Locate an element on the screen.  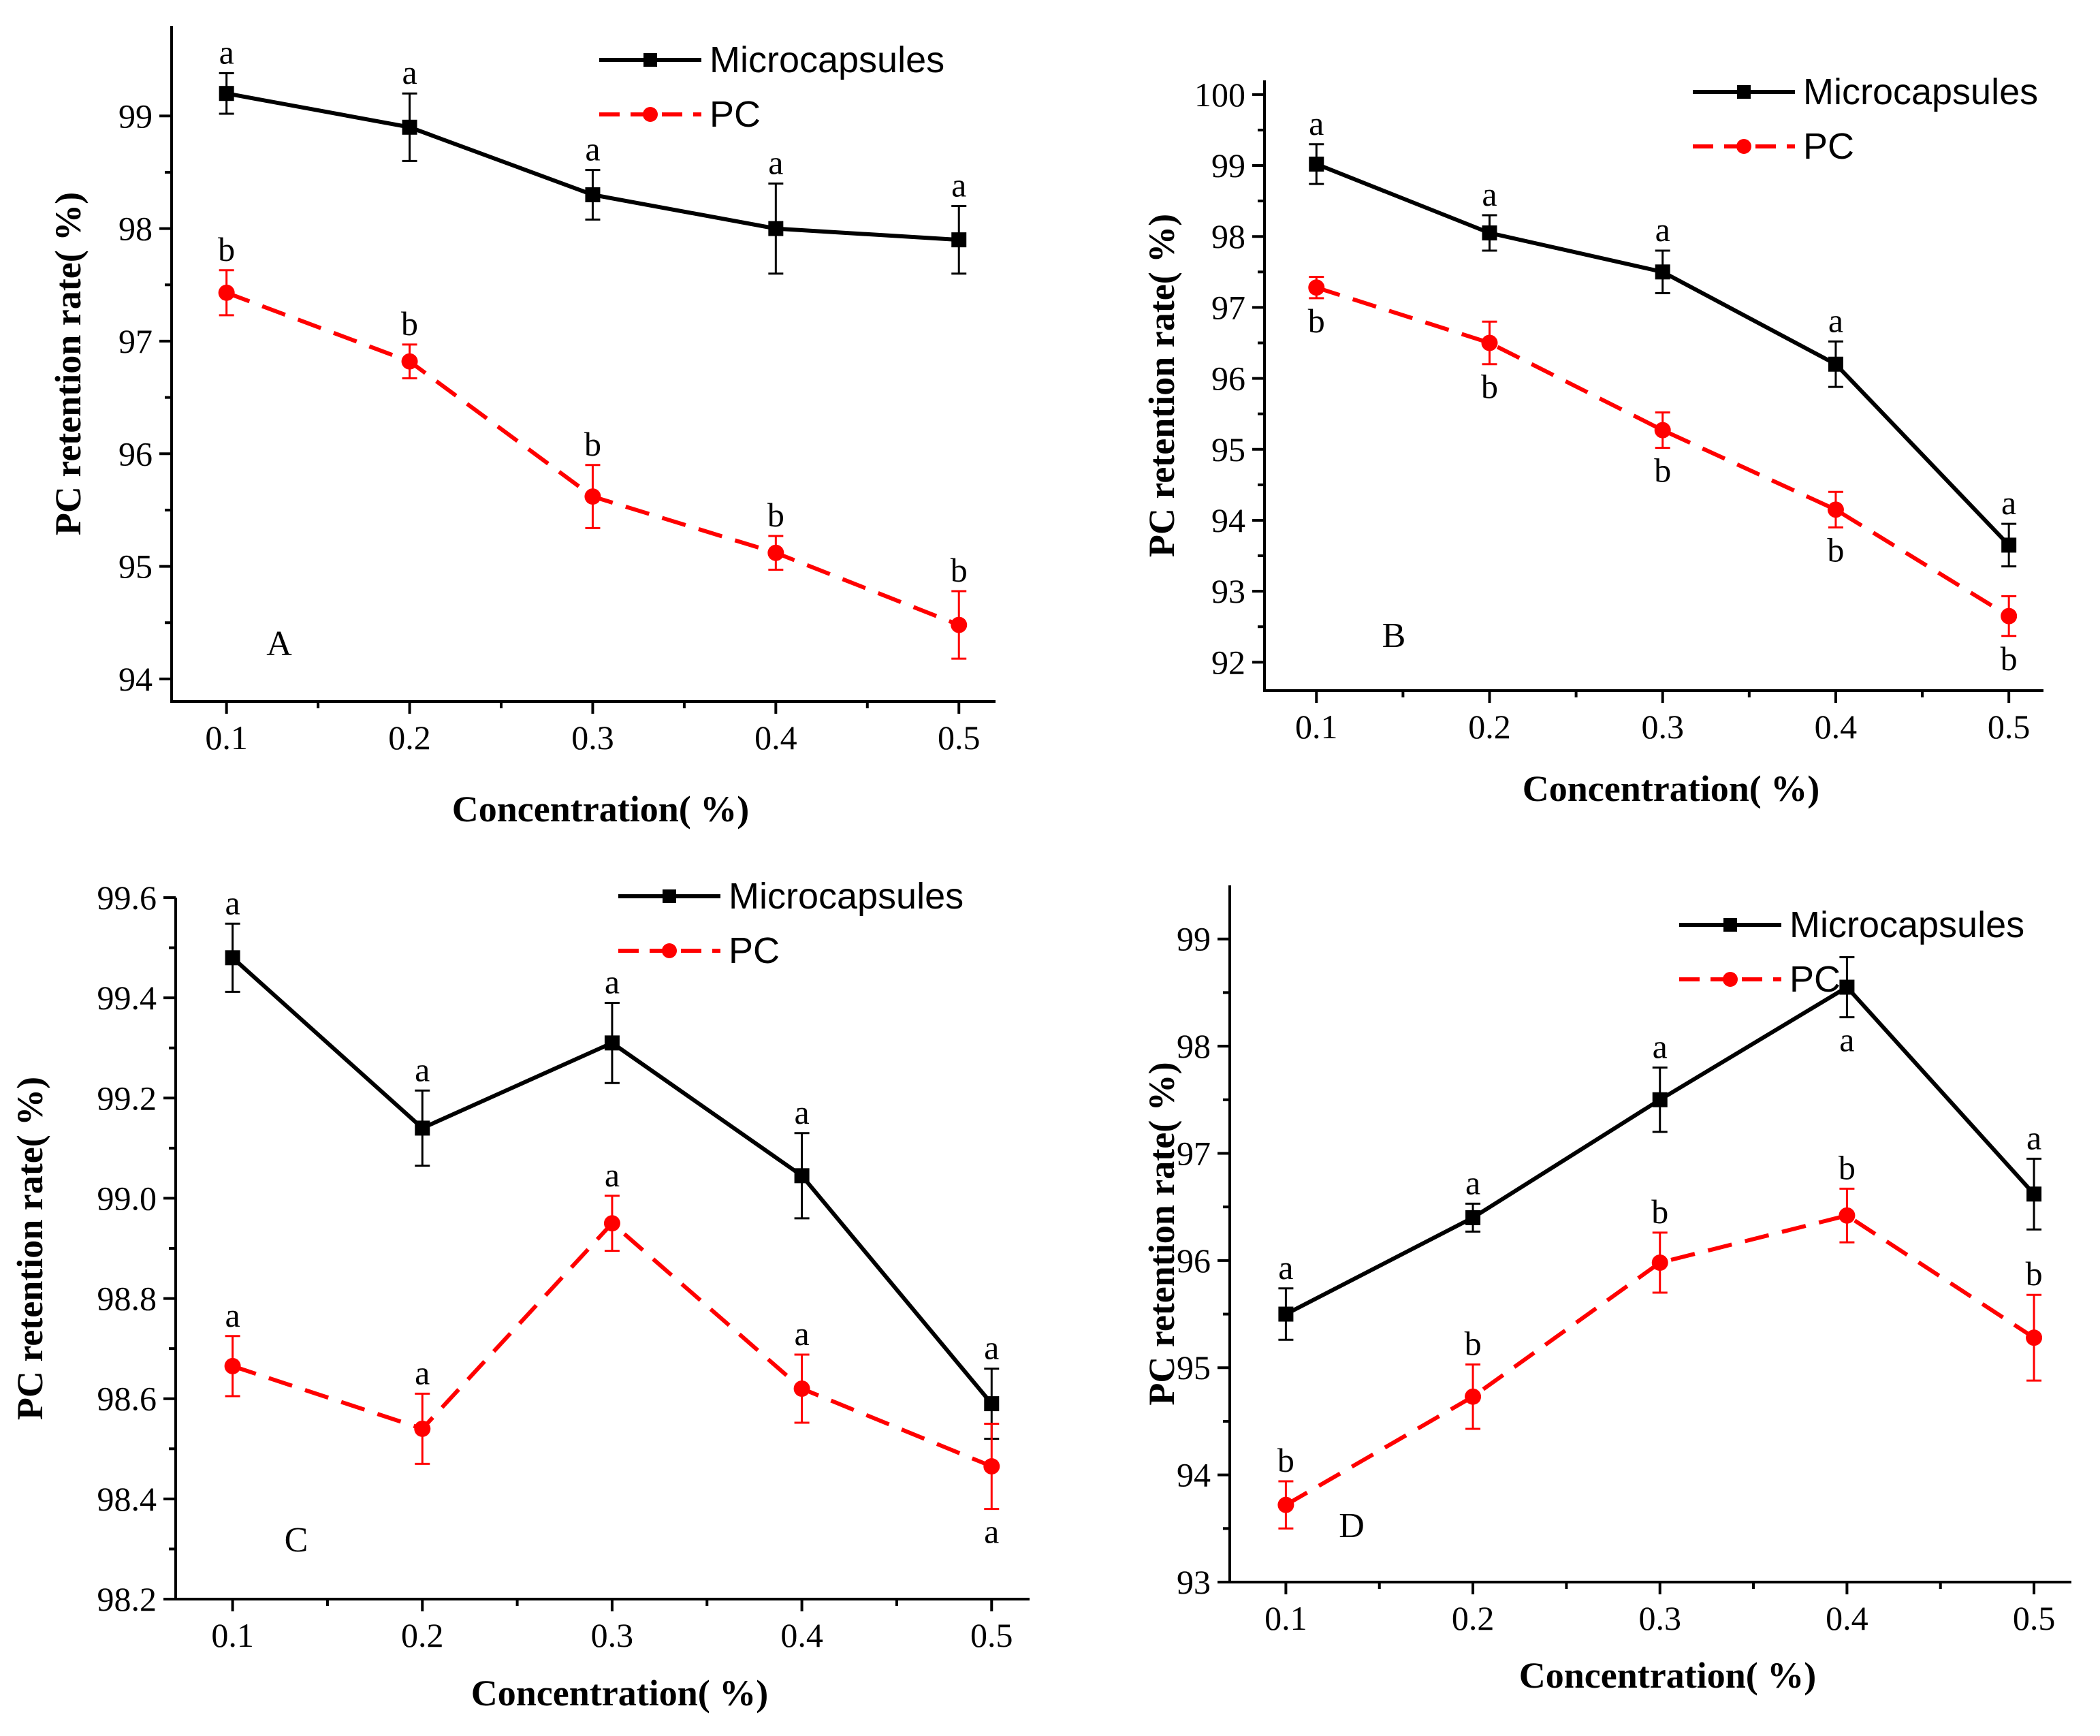
y-tick-label: 92 is located at coordinates (1228, 662).